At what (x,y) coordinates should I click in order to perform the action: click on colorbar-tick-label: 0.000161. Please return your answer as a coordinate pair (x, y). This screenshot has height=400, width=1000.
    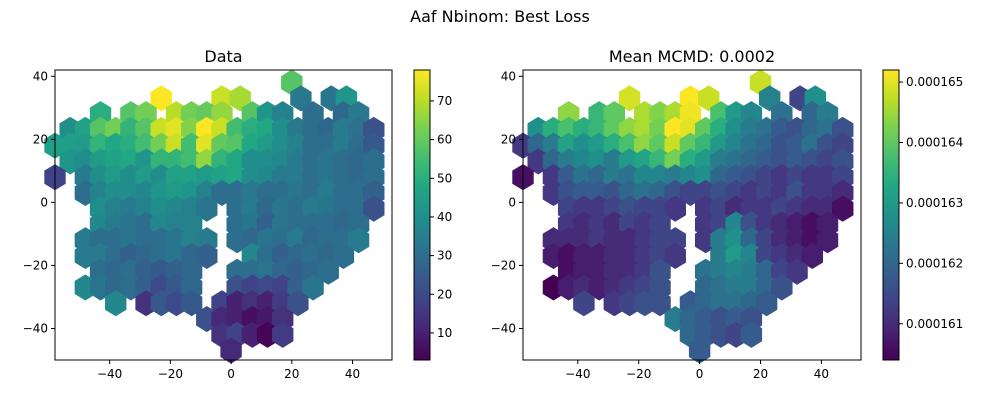
    Looking at the image, I should click on (934, 324).